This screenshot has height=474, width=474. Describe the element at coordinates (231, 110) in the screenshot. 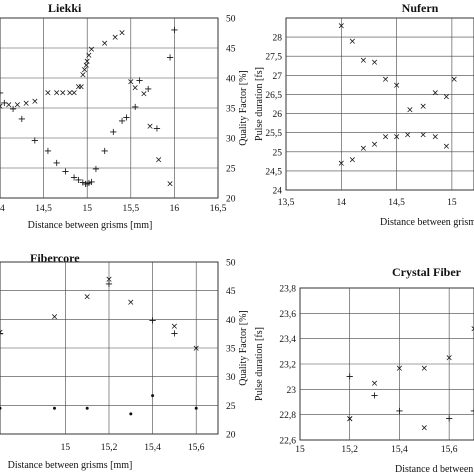

I see `liekki-y-tick-label: 35` at that location.